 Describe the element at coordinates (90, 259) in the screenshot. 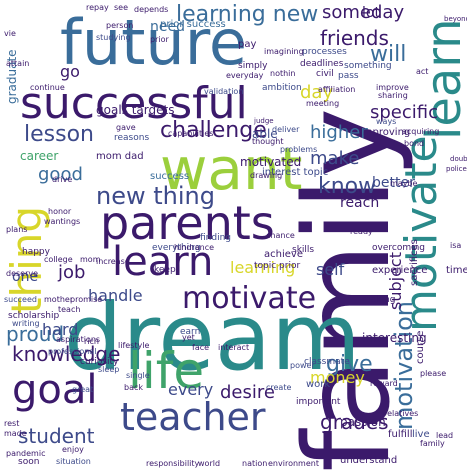

I see `word-mom: mom` at that location.